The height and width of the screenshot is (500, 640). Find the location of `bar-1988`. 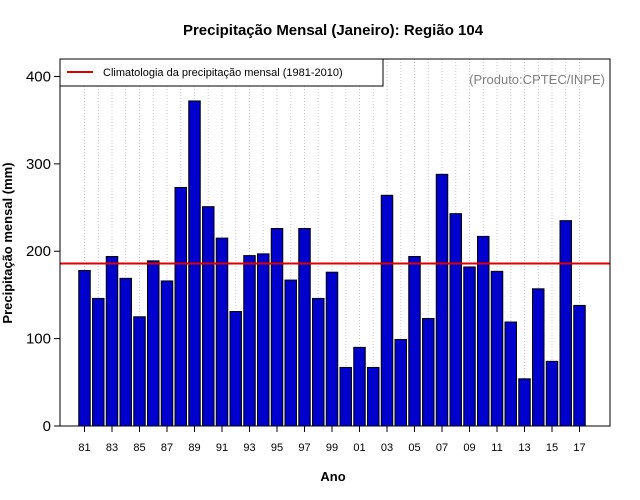

bar-1988 is located at coordinates (180, 306).